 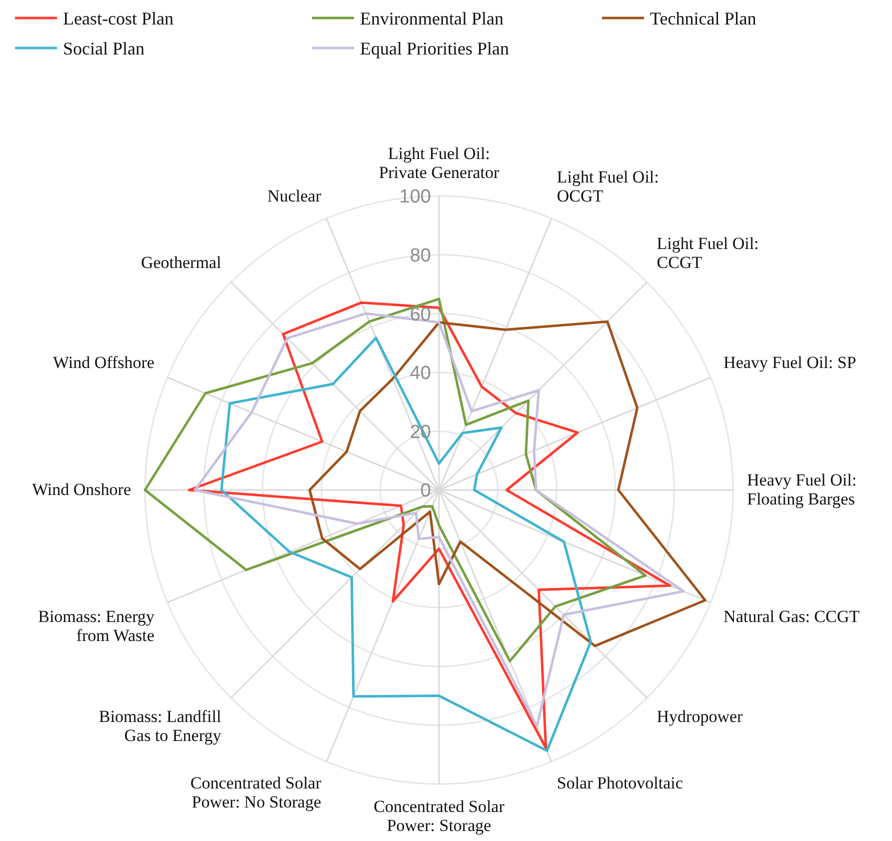 I want to click on spoke-label: Wind Offshore, so click(x=103, y=362).